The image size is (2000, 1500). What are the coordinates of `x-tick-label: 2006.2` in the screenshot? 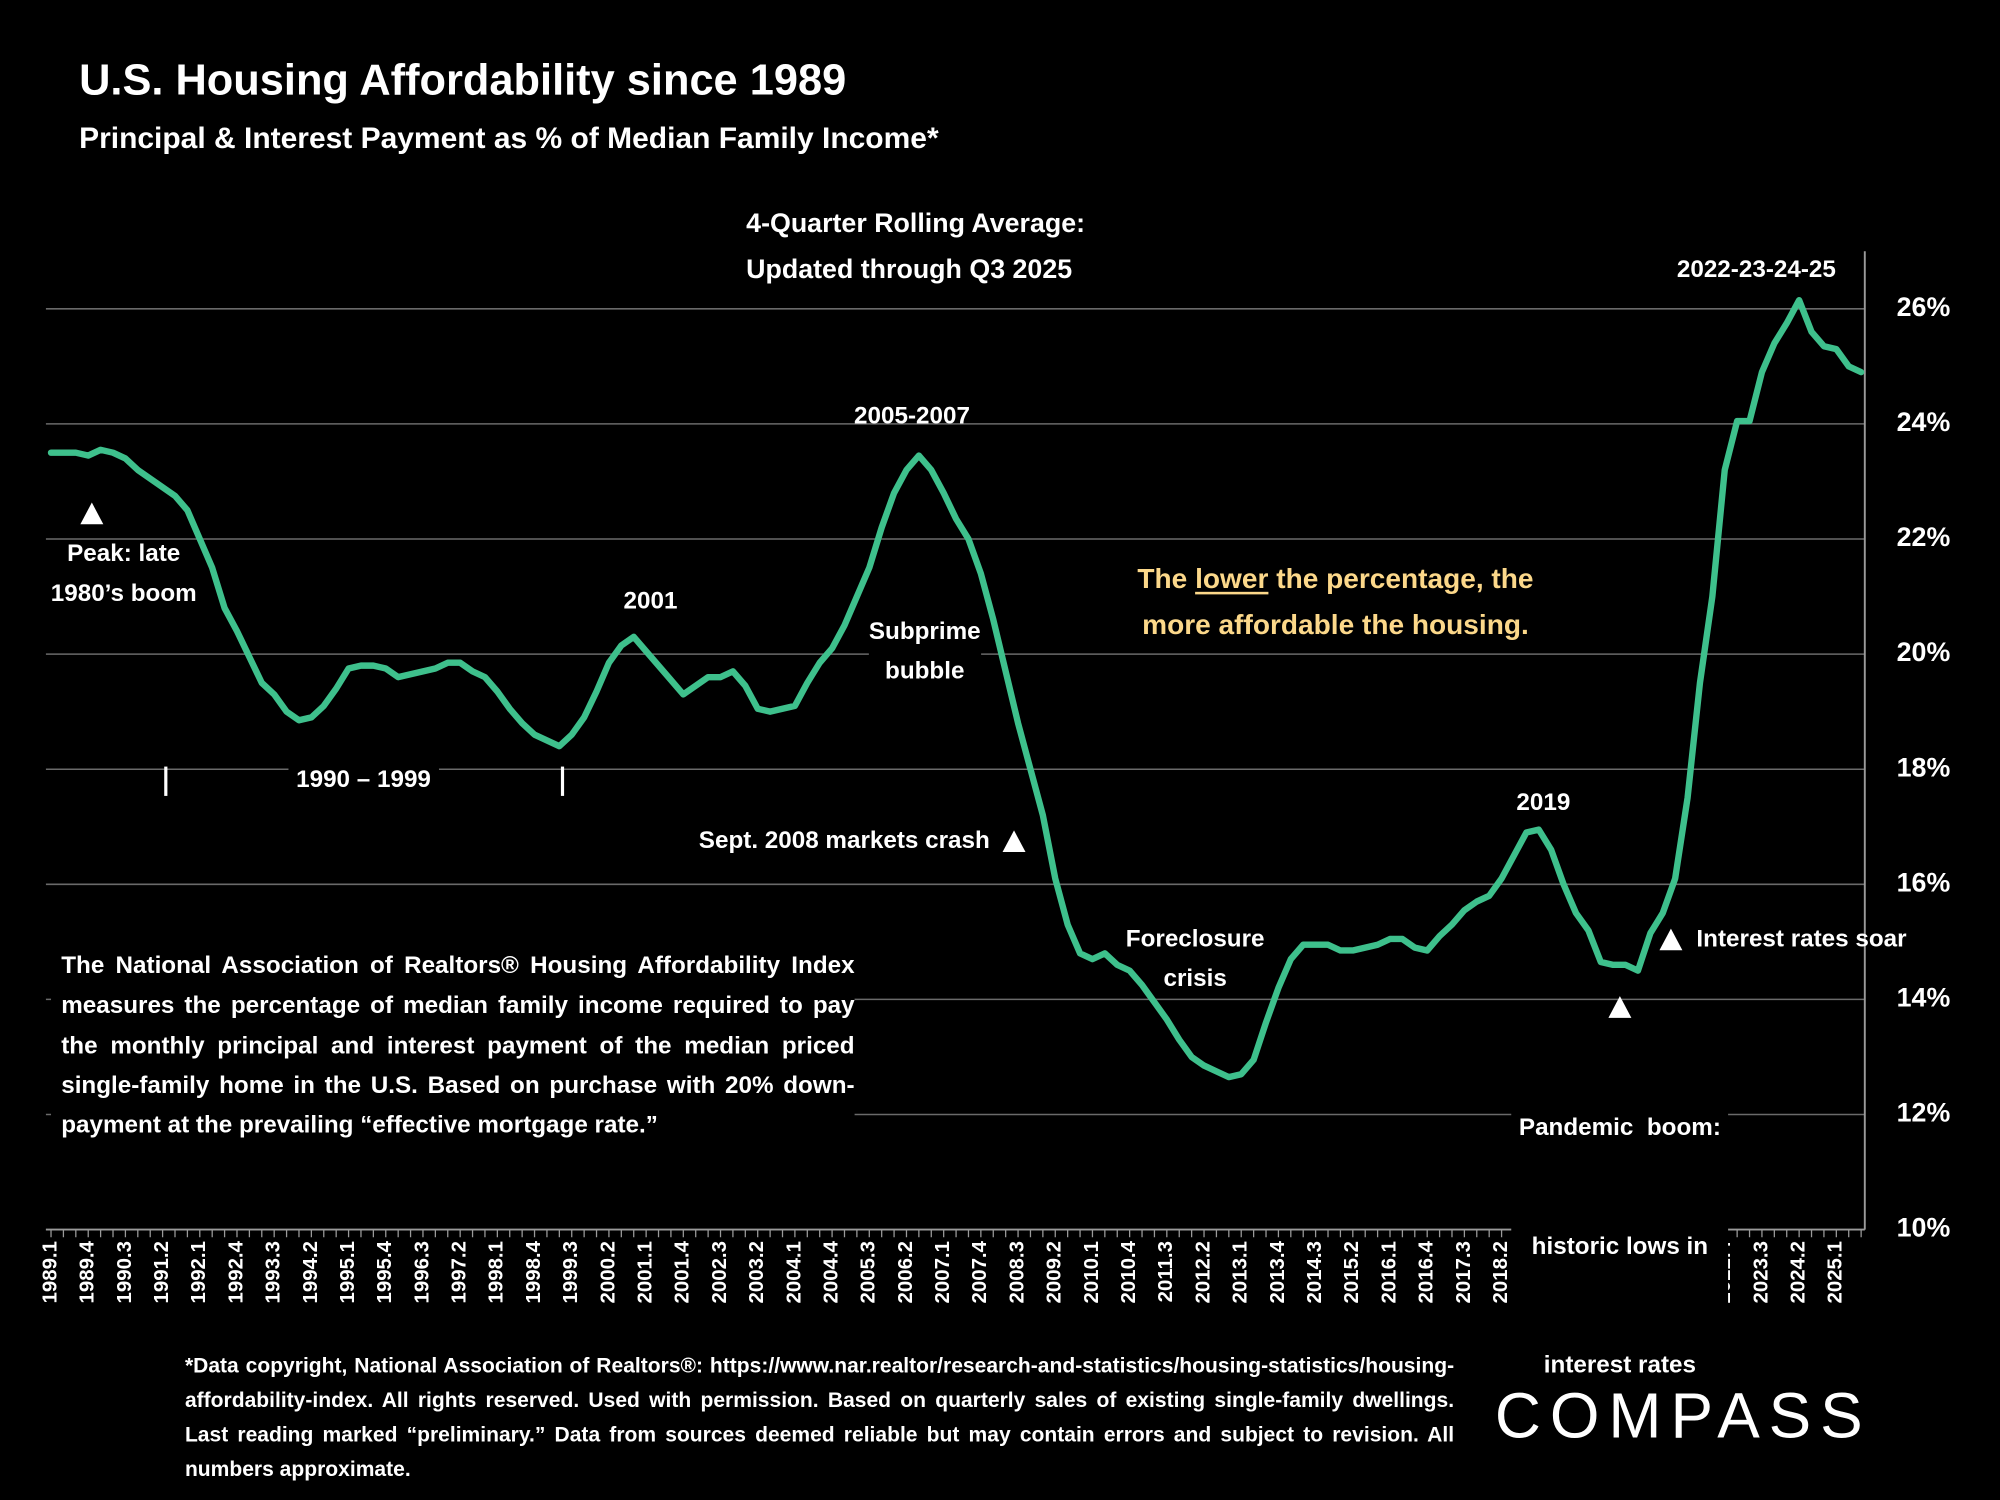 It's located at (906, 1272).